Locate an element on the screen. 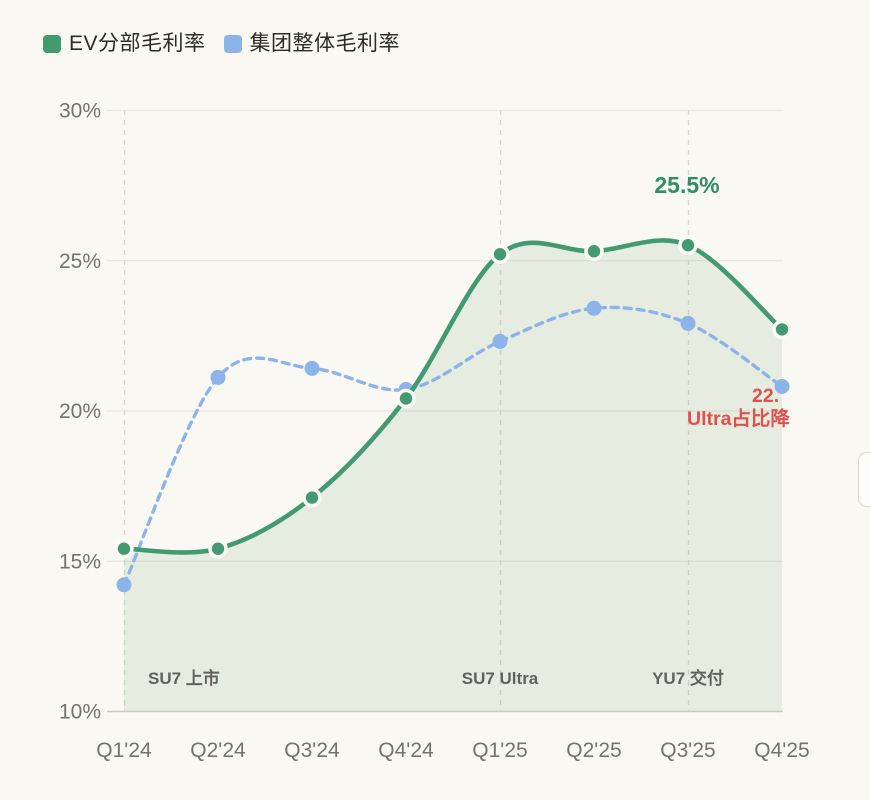 This screenshot has height=800, width=870. peak-value-label: 25.5% is located at coordinates (686, 185).